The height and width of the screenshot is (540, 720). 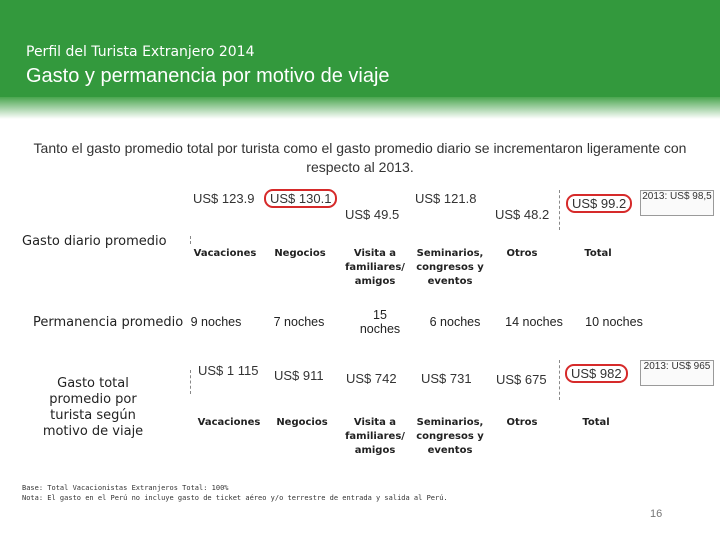 I want to click on total-value-seminarios: US$ 731, so click(x=446, y=378).